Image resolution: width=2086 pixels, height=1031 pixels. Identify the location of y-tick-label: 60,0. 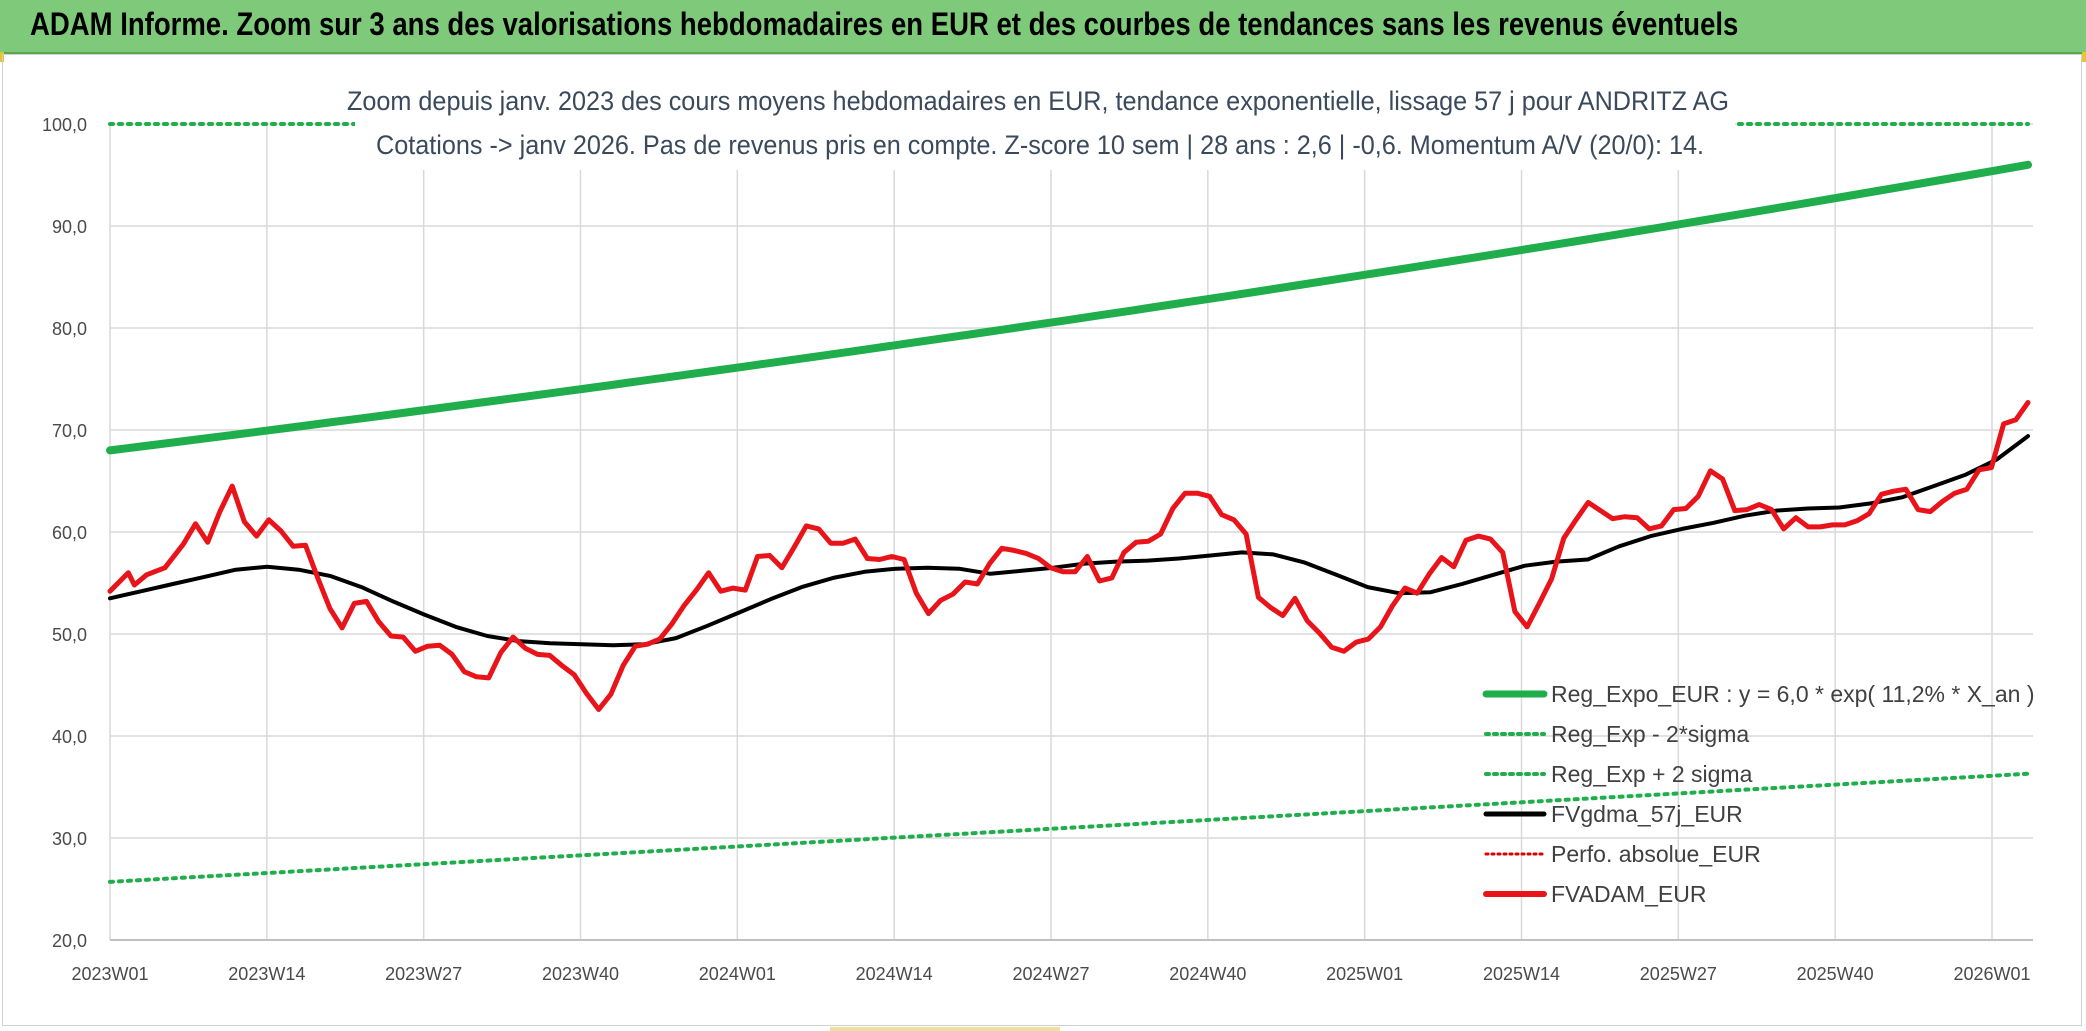
(69, 533).